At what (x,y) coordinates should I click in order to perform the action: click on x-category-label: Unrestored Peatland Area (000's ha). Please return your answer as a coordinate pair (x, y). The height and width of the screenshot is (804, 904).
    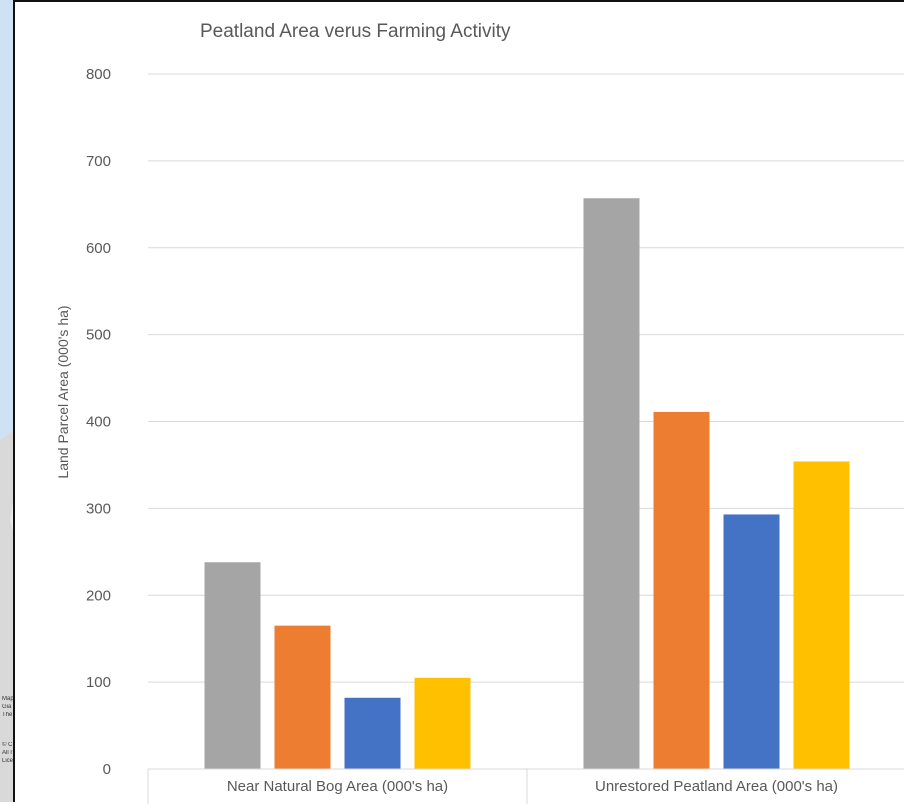
    Looking at the image, I should click on (716, 786).